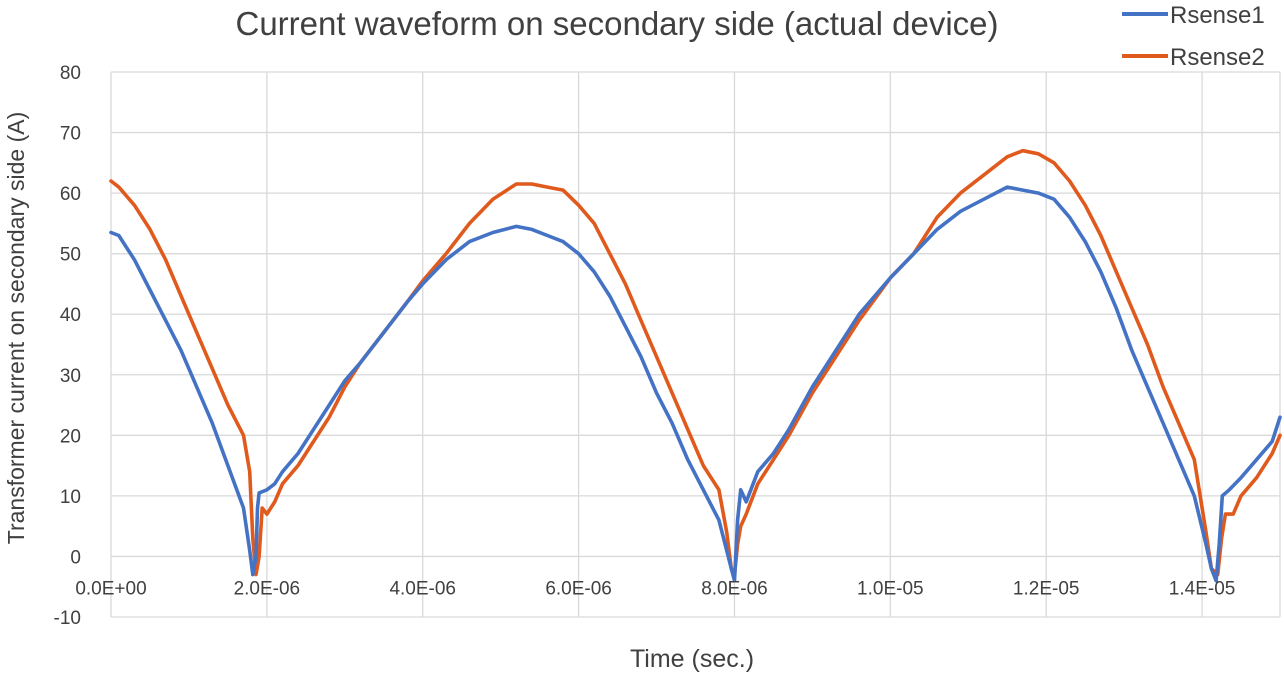 This screenshot has height=676, width=1284. I want to click on x-tick-label: 2.0E-06, so click(267, 588).